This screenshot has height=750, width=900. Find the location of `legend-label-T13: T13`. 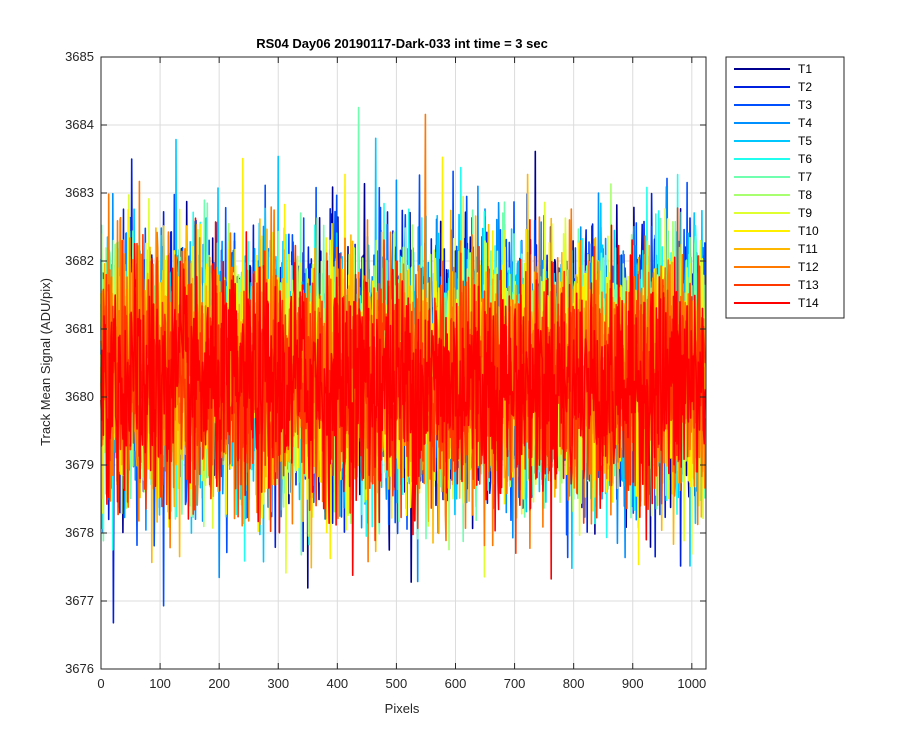

legend-label-T13: T13 is located at coordinates (808, 285).